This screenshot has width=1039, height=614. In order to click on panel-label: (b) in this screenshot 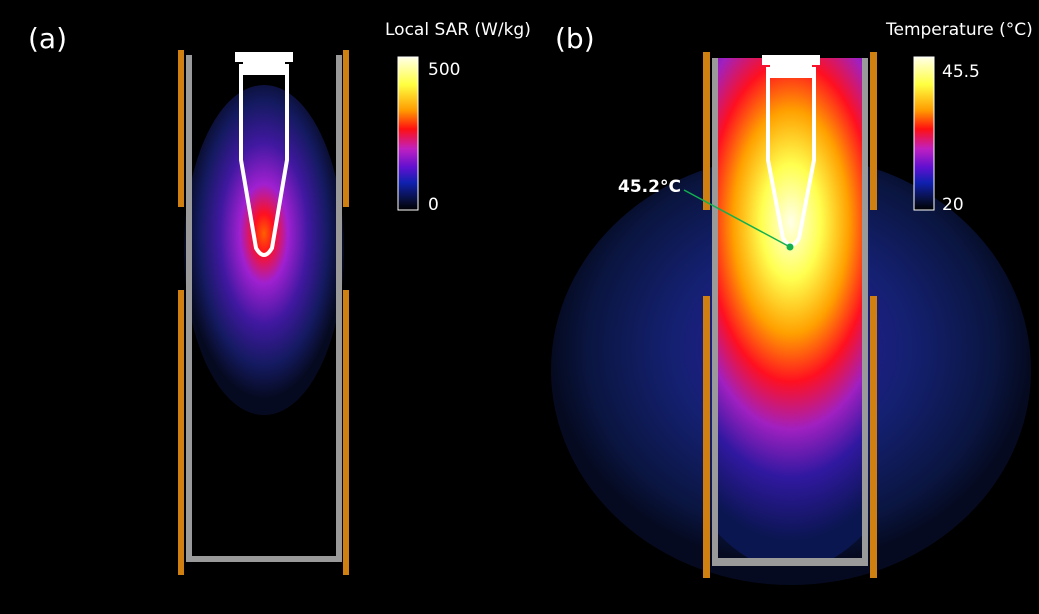, I will do `click(575, 38)`.